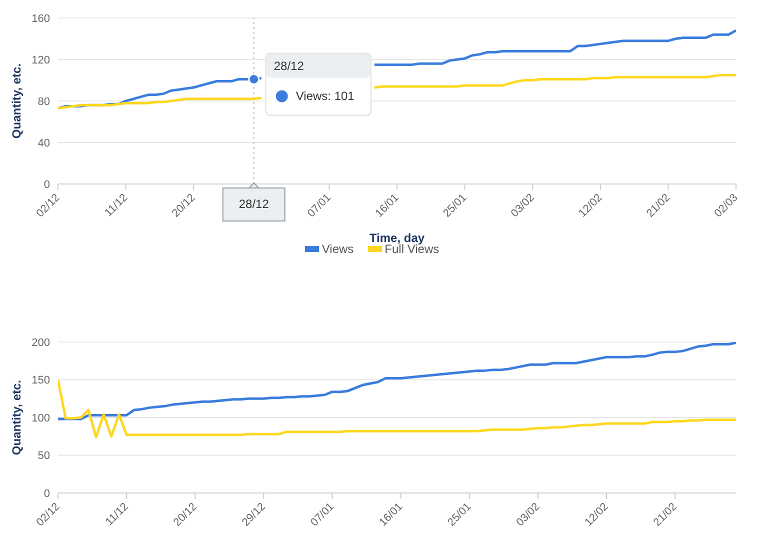 The image size is (764, 554). Describe the element at coordinates (254, 204) in the screenshot. I see `x-tick-label: 28/12` at that location.